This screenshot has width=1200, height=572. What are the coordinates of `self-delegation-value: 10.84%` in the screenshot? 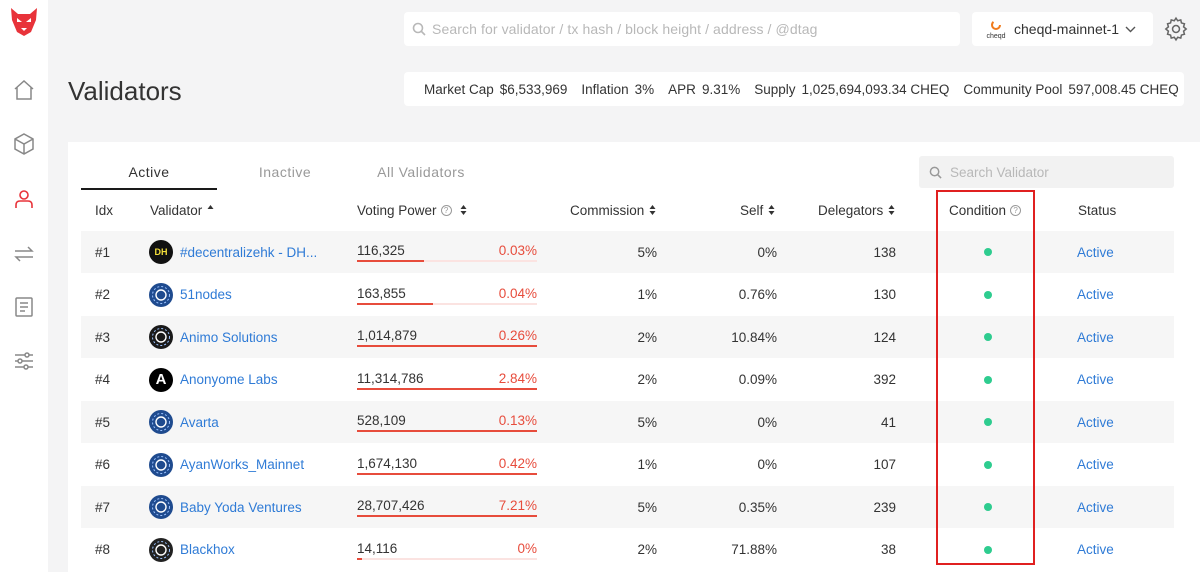 It's located at (754, 337).